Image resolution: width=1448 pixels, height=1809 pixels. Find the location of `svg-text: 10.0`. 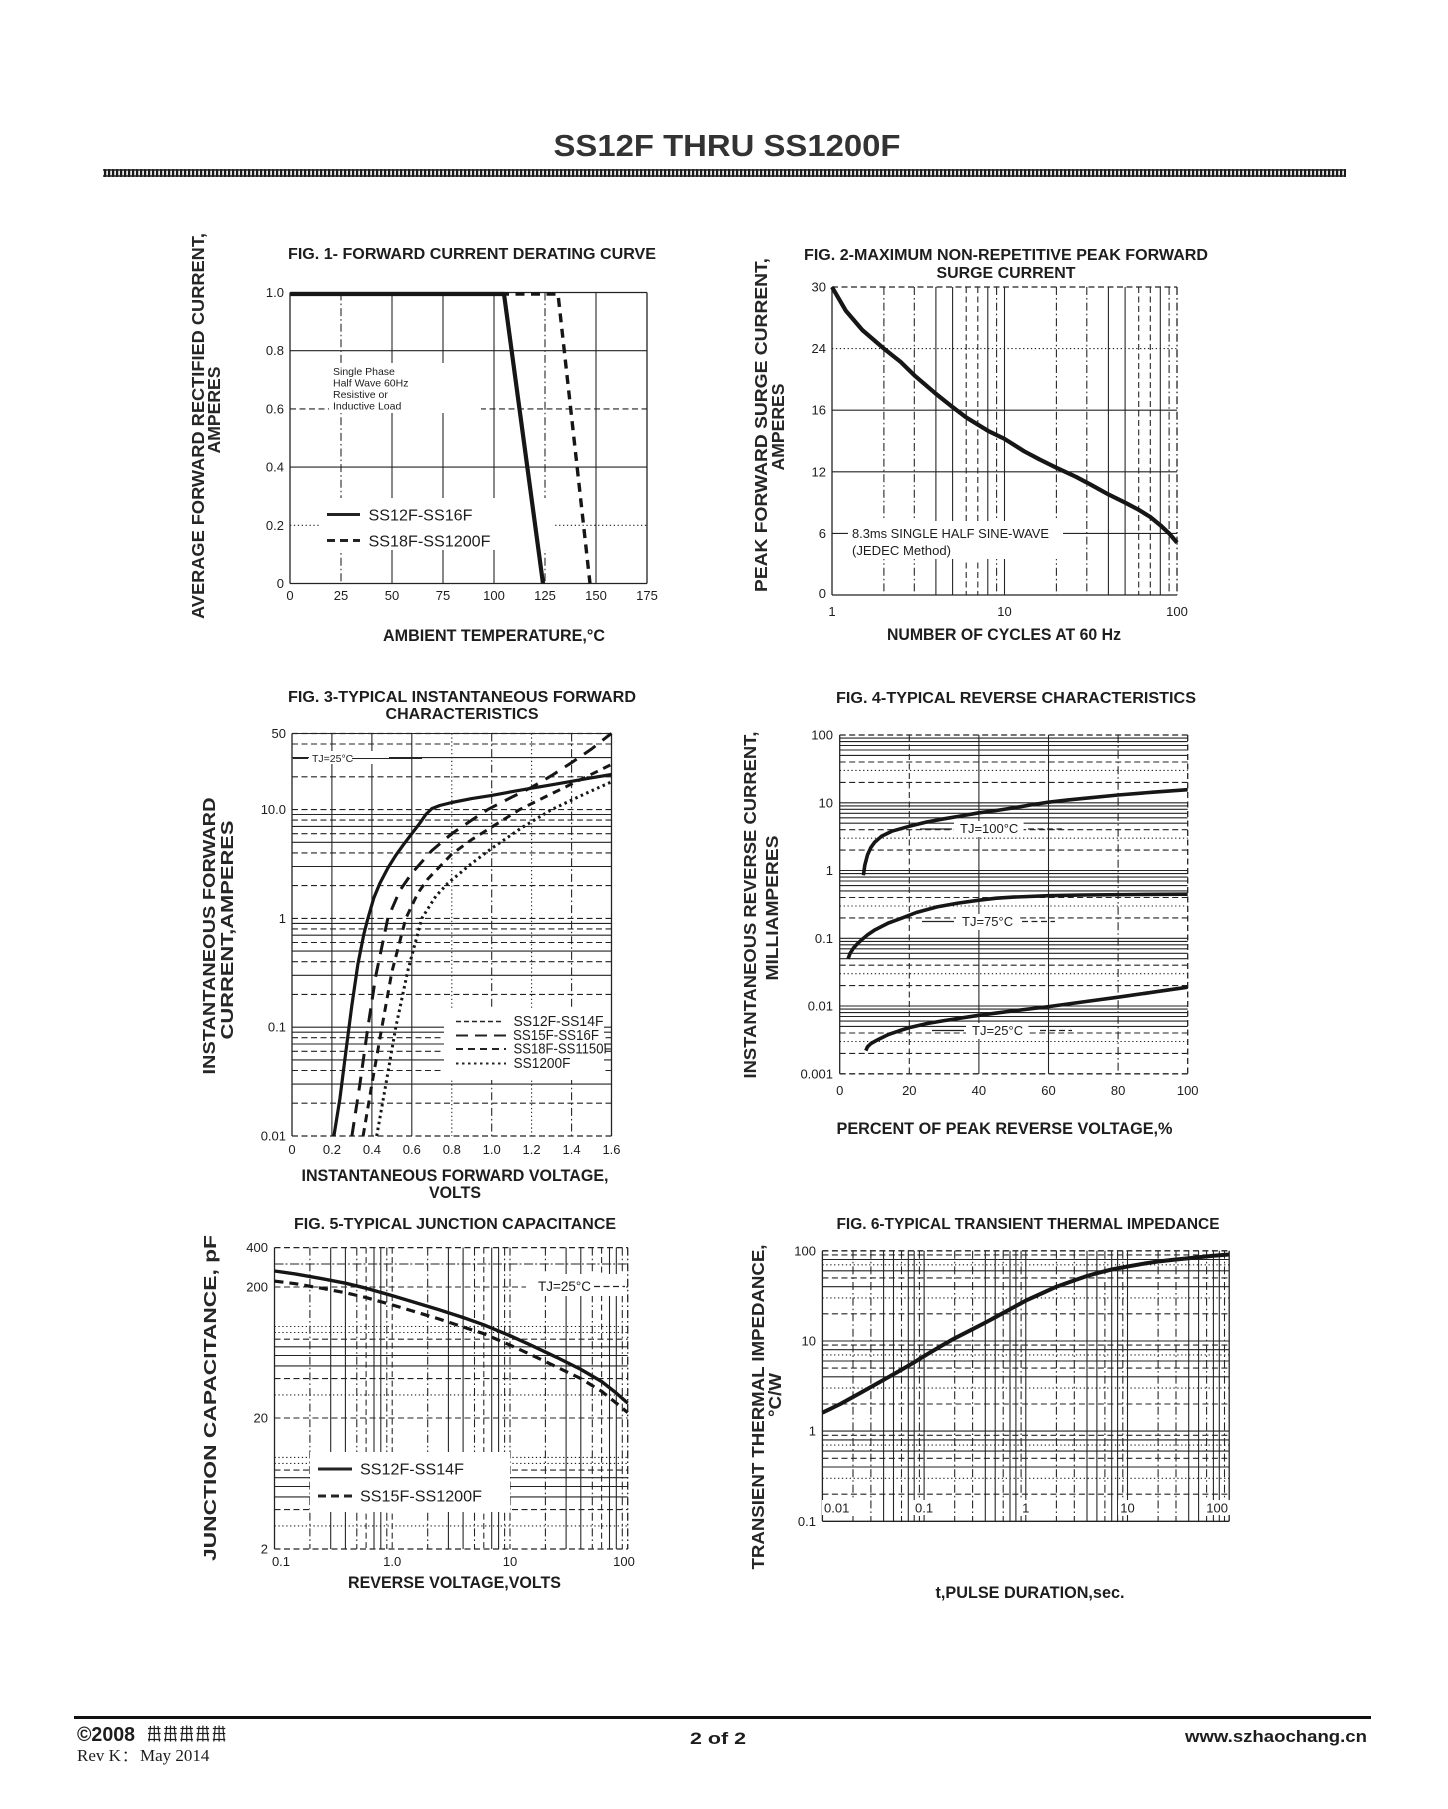

svg-text: 10.0 is located at coordinates (273, 809).